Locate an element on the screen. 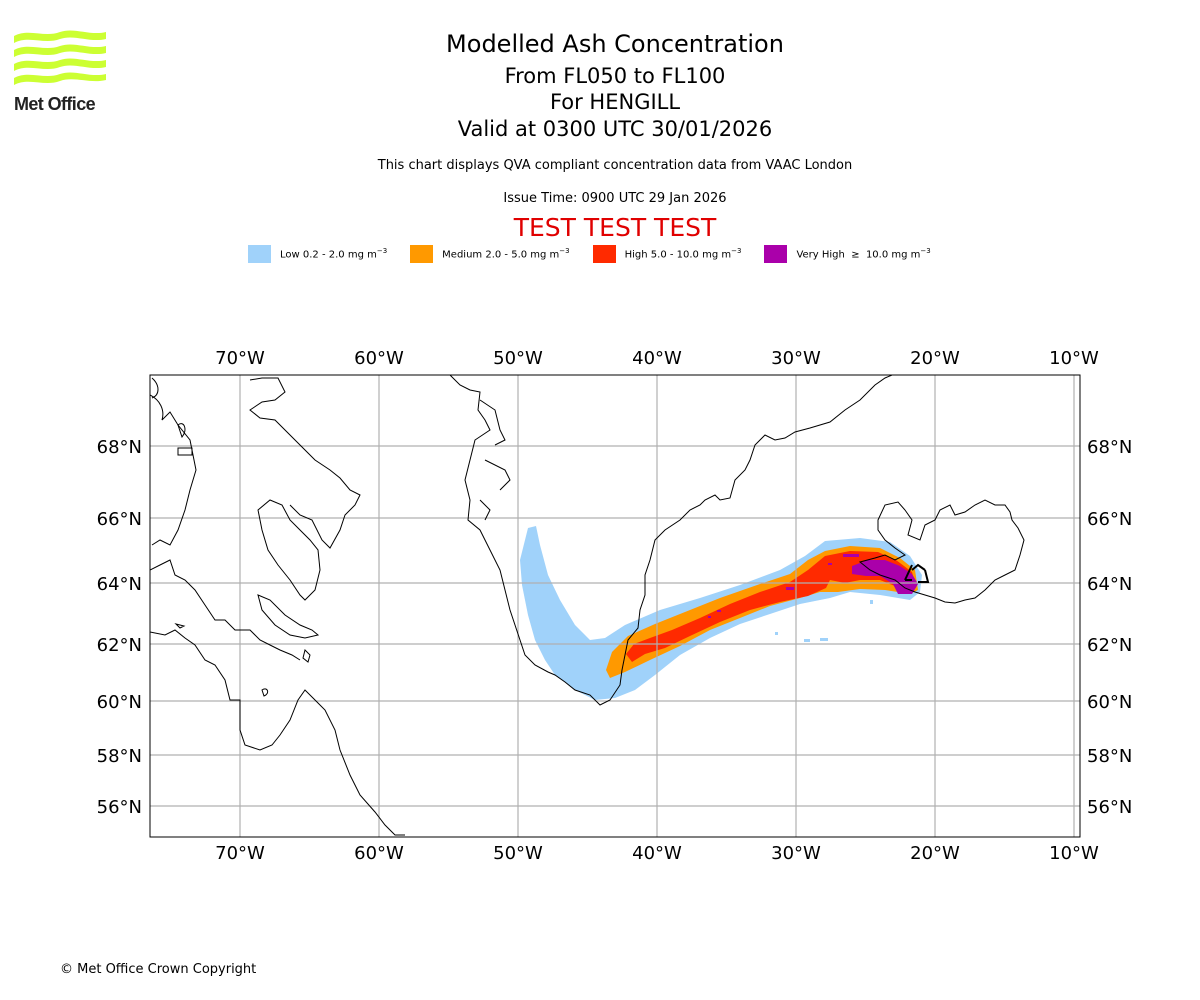  met-office-waves-icon is located at coordinates (60, 57).